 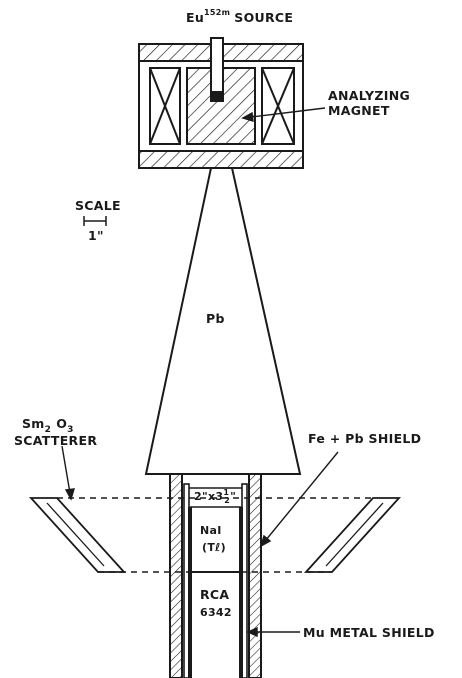 I want to click on nai-label: NaI, so click(x=211, y=530).